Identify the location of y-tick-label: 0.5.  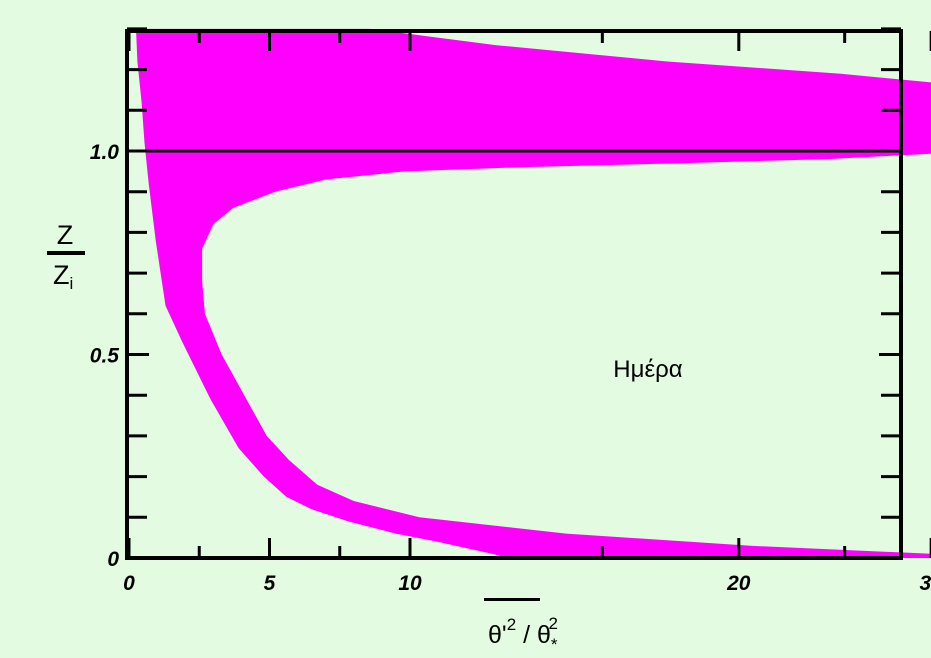
(105, 356).